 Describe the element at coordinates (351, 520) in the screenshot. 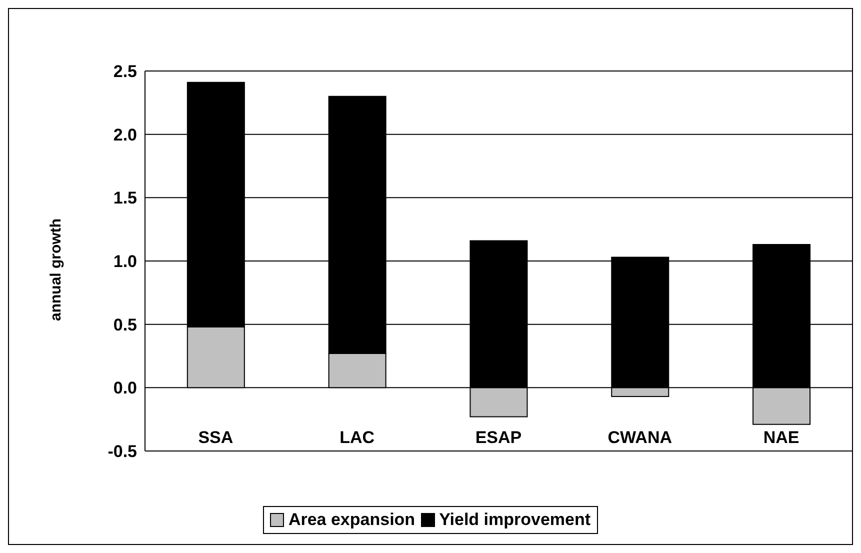

I see `legend-label: Area expansion` at that location.